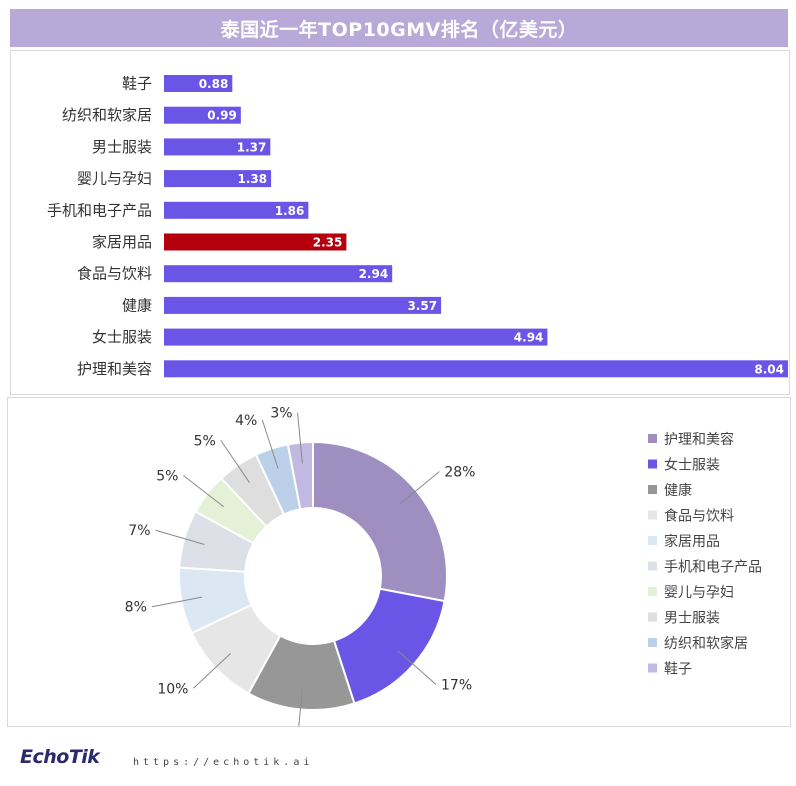 This screenshot has height=786, width=796. What do you see at coordinates (114, 274) in the screenshot?
I see `category-label: 食品与饮料` at bounding box center [114, 274].